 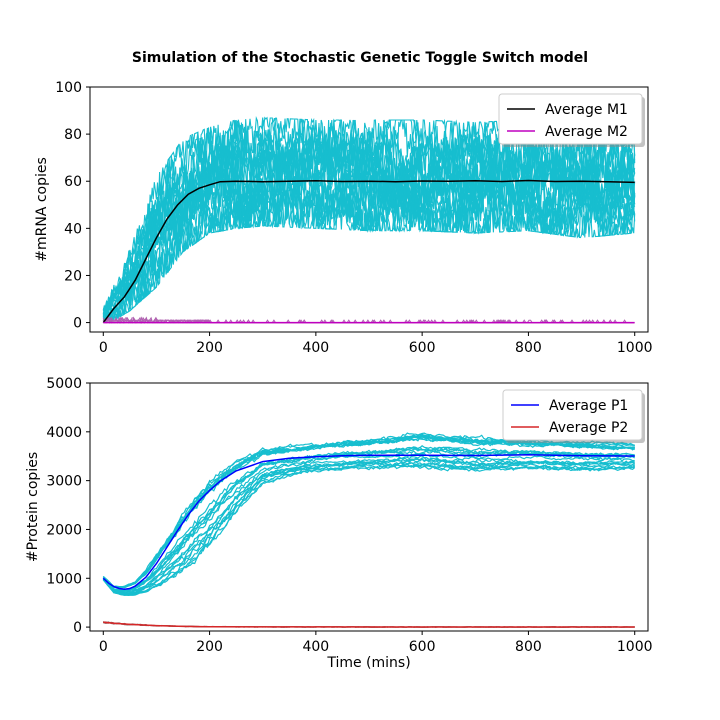 I want to click on legend: Average P1 Average P2, so click(x=573, y=416).